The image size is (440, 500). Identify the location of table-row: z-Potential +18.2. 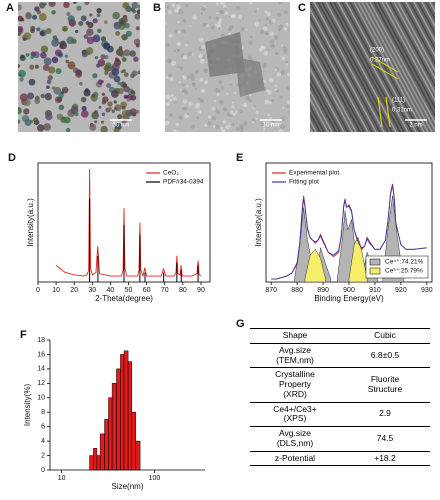
(340, 459).